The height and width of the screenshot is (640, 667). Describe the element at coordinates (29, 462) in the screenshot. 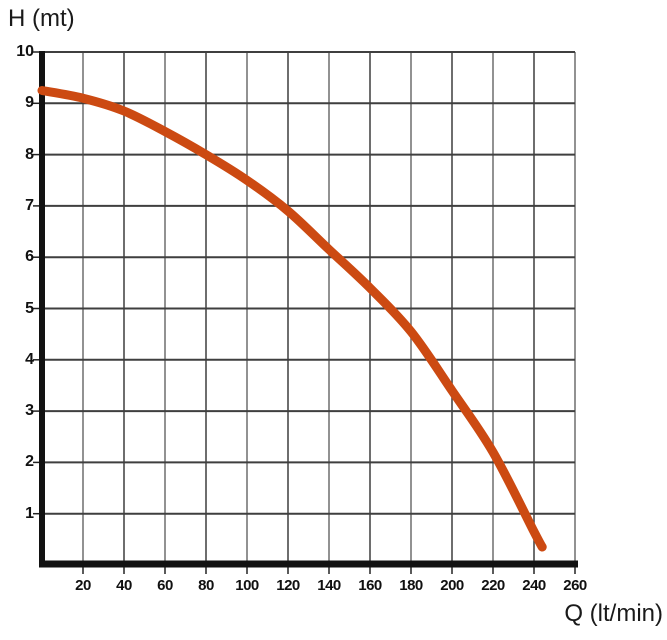

I see `y-tick-label: 2` at that location.